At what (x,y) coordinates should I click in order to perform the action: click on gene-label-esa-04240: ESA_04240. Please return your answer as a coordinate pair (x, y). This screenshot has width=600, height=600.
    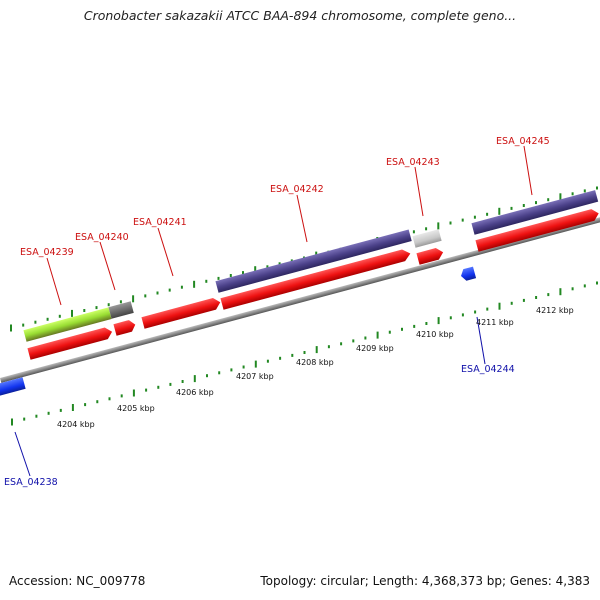
    Looking at the image, I should click on (102, 237).